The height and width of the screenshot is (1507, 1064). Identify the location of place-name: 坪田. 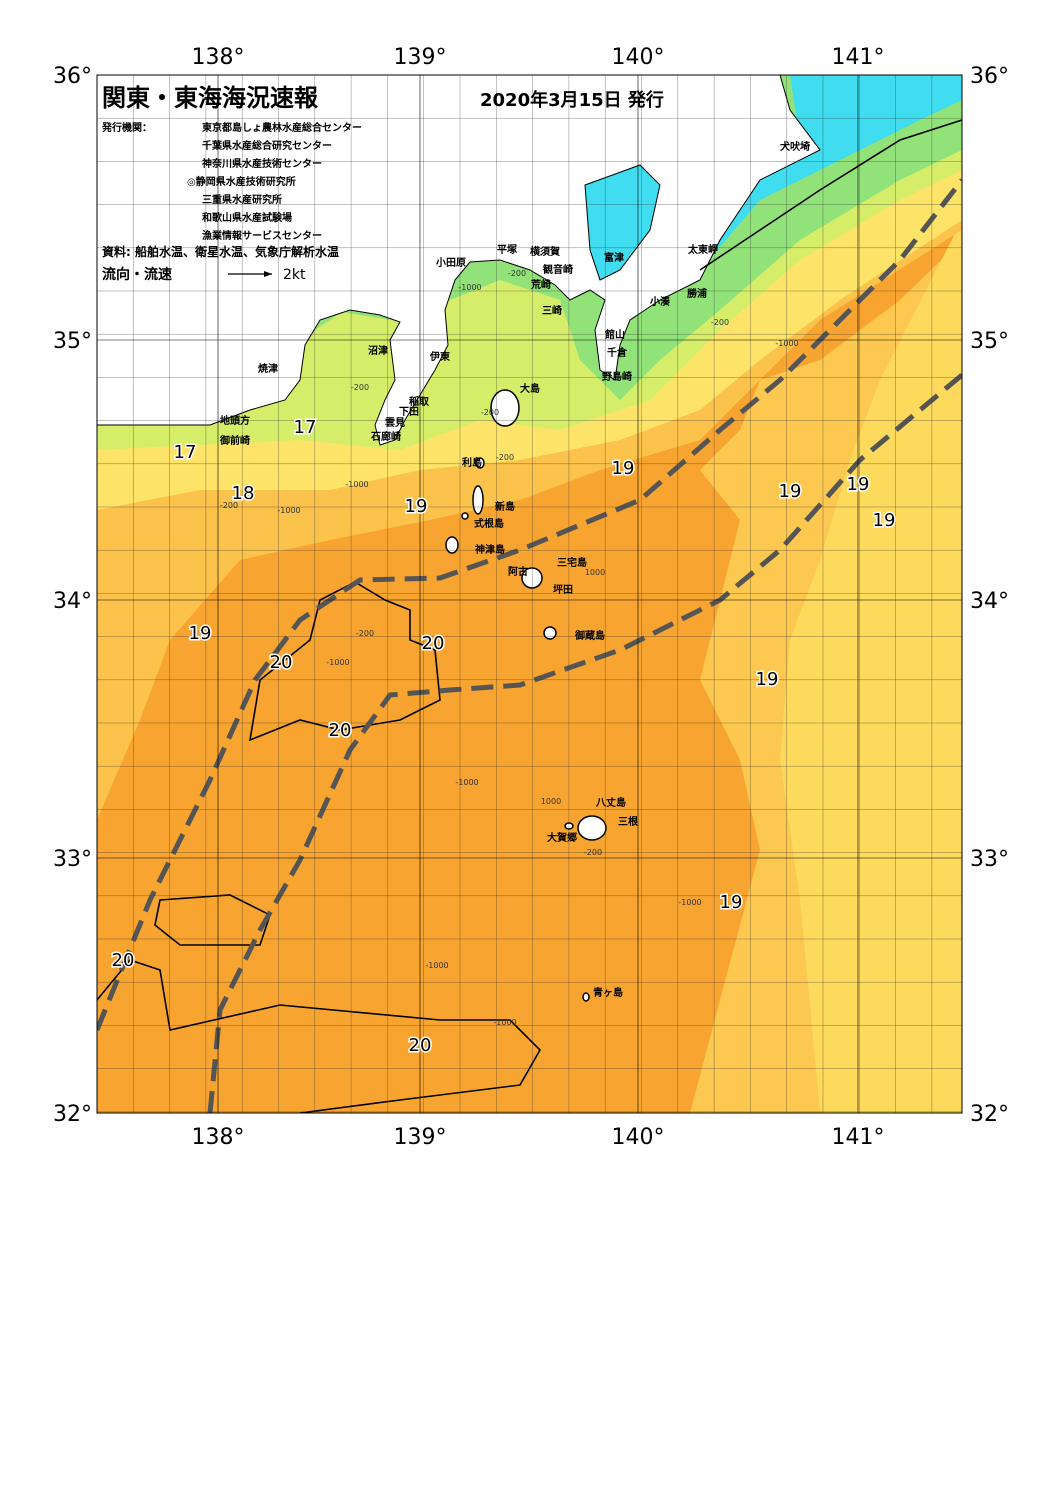
(563, 589).